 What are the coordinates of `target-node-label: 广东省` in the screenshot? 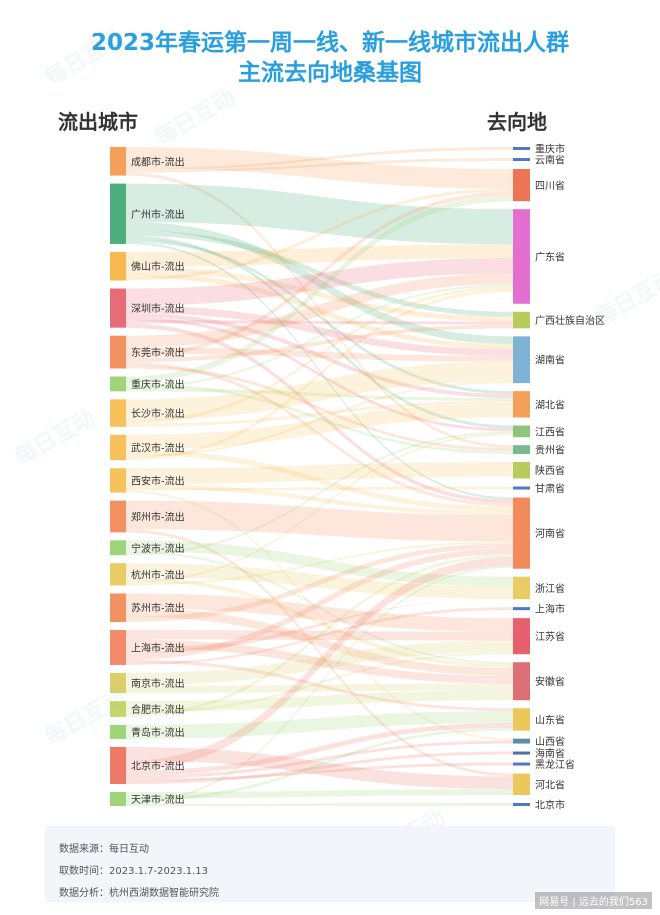 It's located at (550, 256).